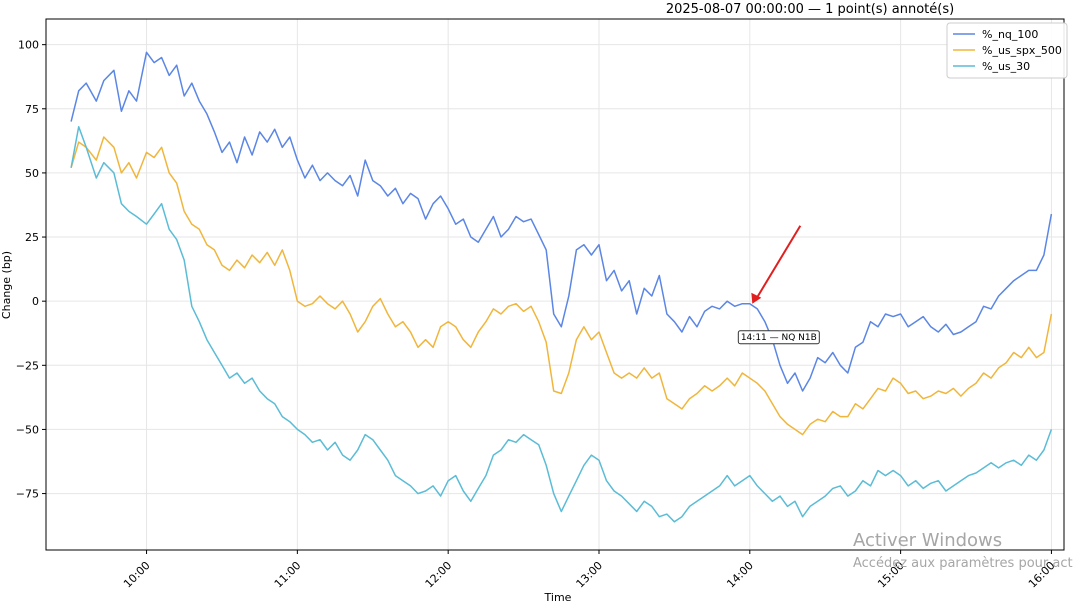 This screenshot has width=1077, height=604. Describe the element at coordinates (740, 575) in the screenshot. I see `x-tick-label: 14:00` at that location.